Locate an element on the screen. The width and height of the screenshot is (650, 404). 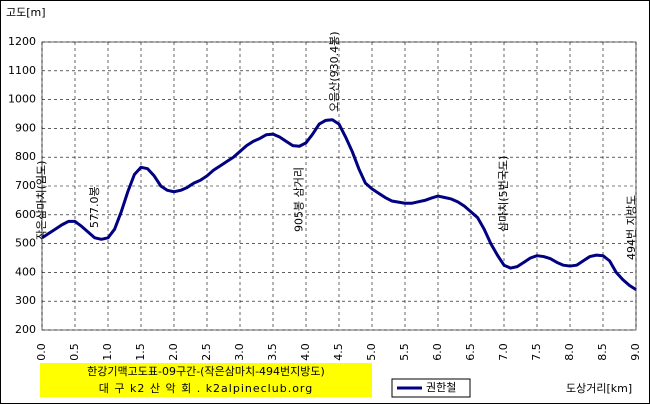
legend-label: 권한철 is located at coordinates (441, 387).